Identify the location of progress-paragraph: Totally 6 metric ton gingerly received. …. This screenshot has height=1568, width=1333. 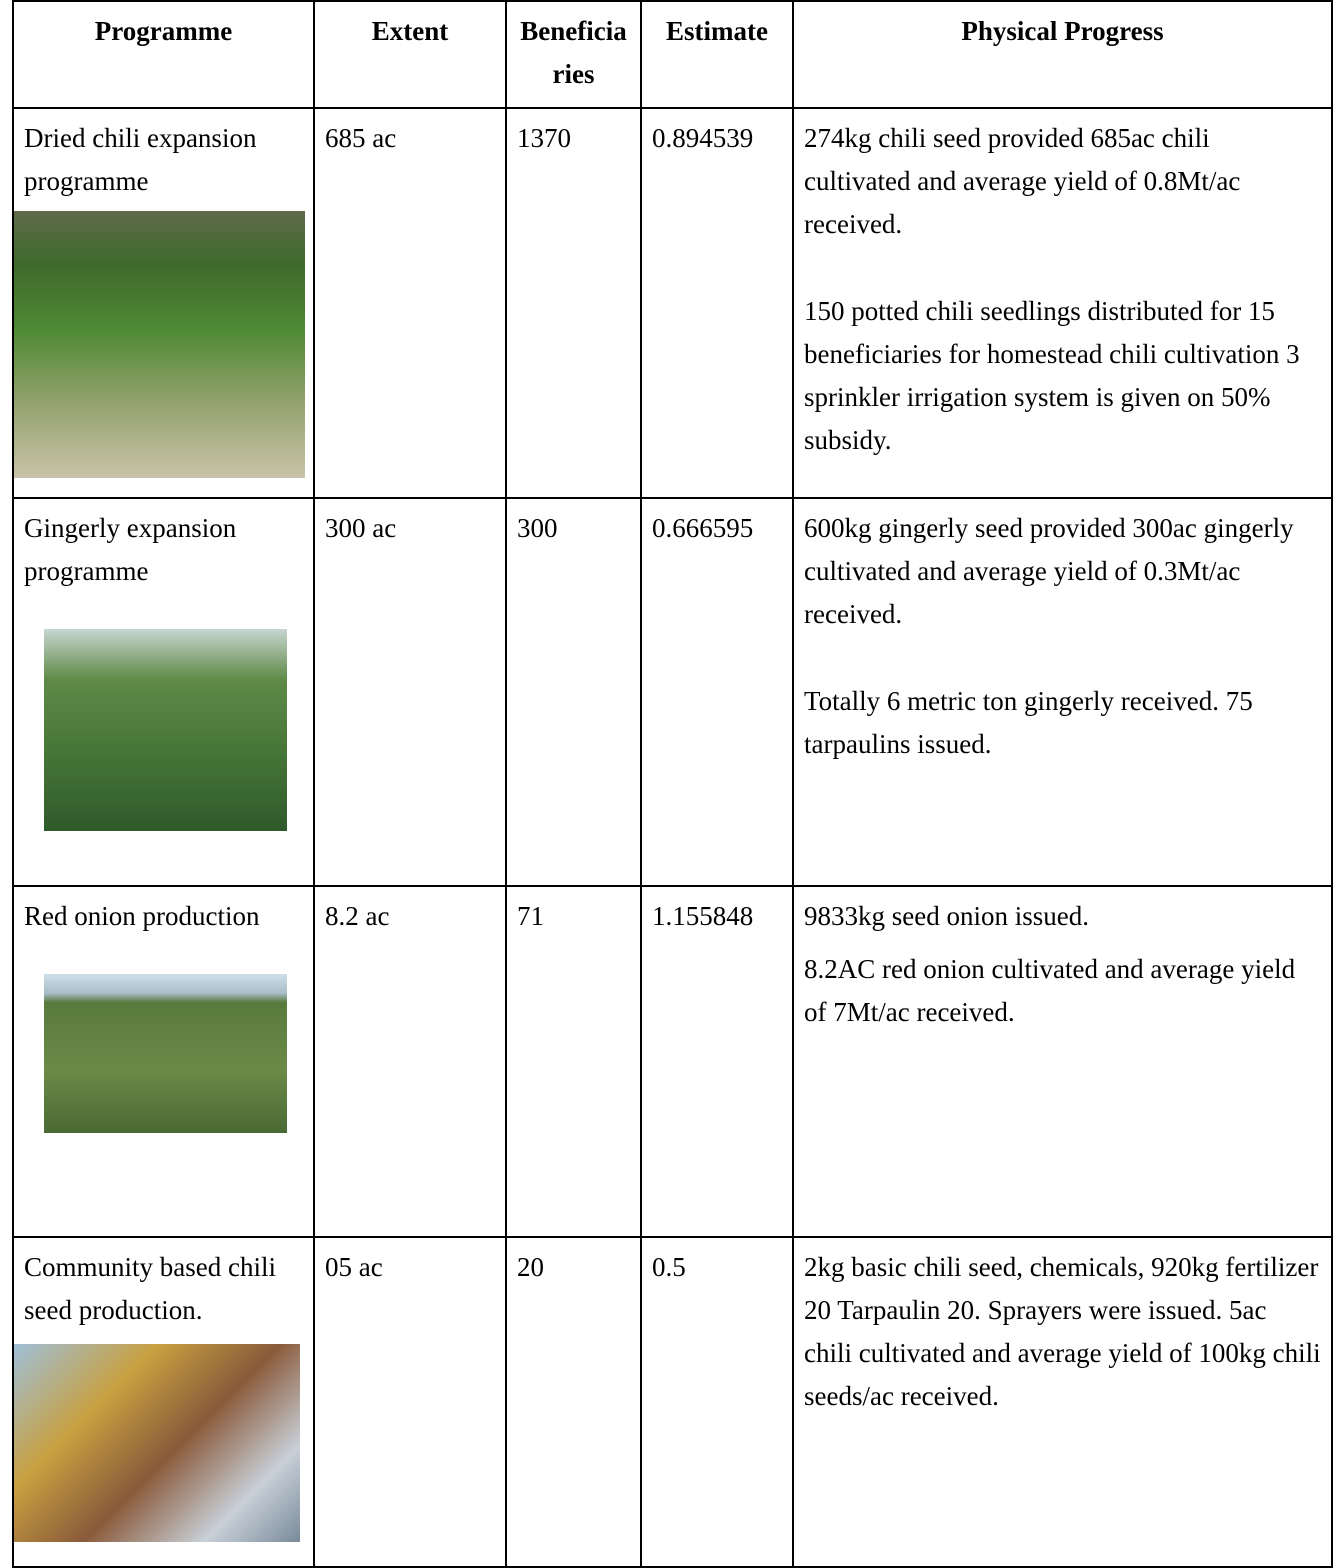
(1028, 722).